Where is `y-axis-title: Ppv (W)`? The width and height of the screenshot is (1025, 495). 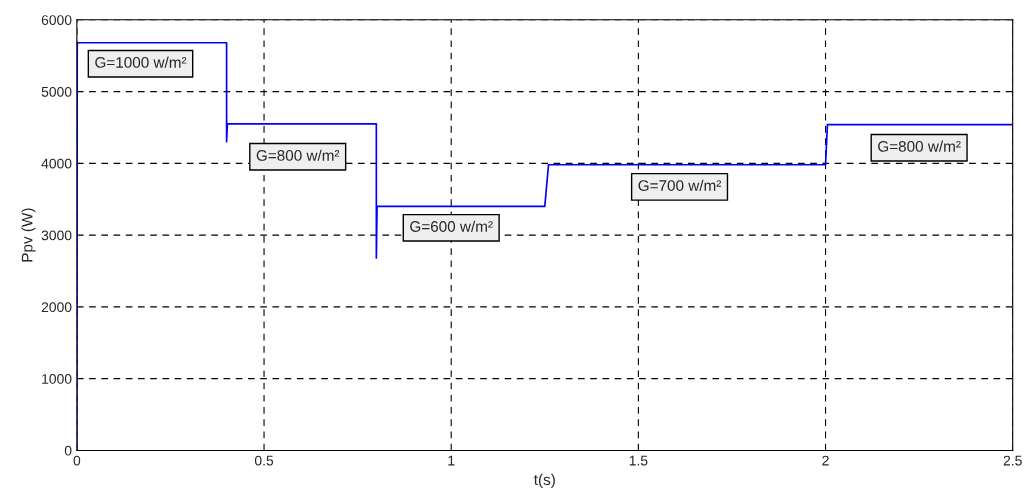 y-axis-title: Ppv (W) is located at coordinates (28, 235).